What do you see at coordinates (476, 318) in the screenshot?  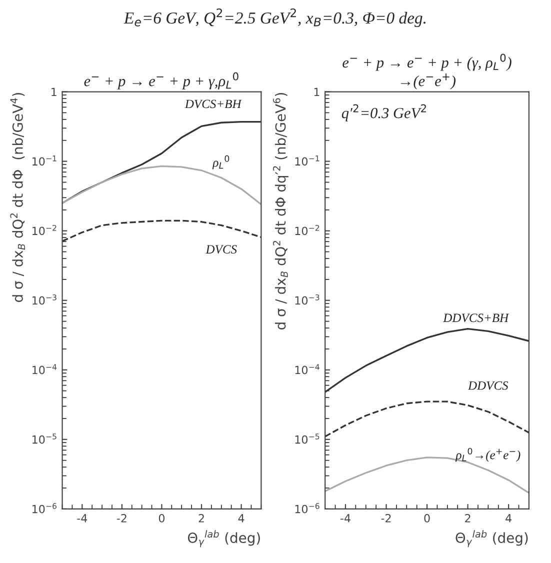 I see `series-label: DDVCS+BH` at bounding box center [476, 318].